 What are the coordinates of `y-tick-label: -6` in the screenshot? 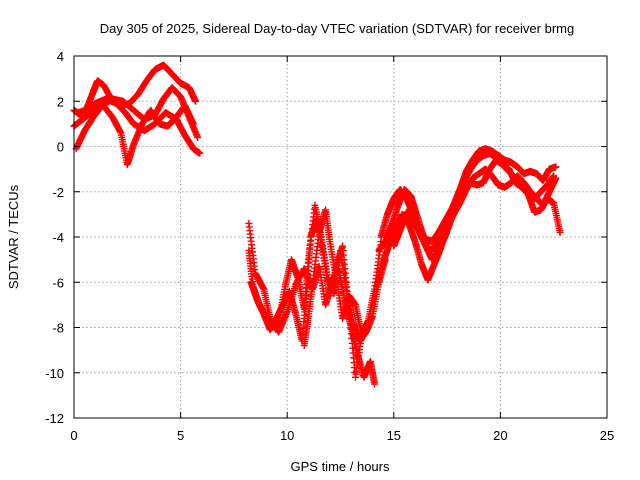 It's located at (58, 282).